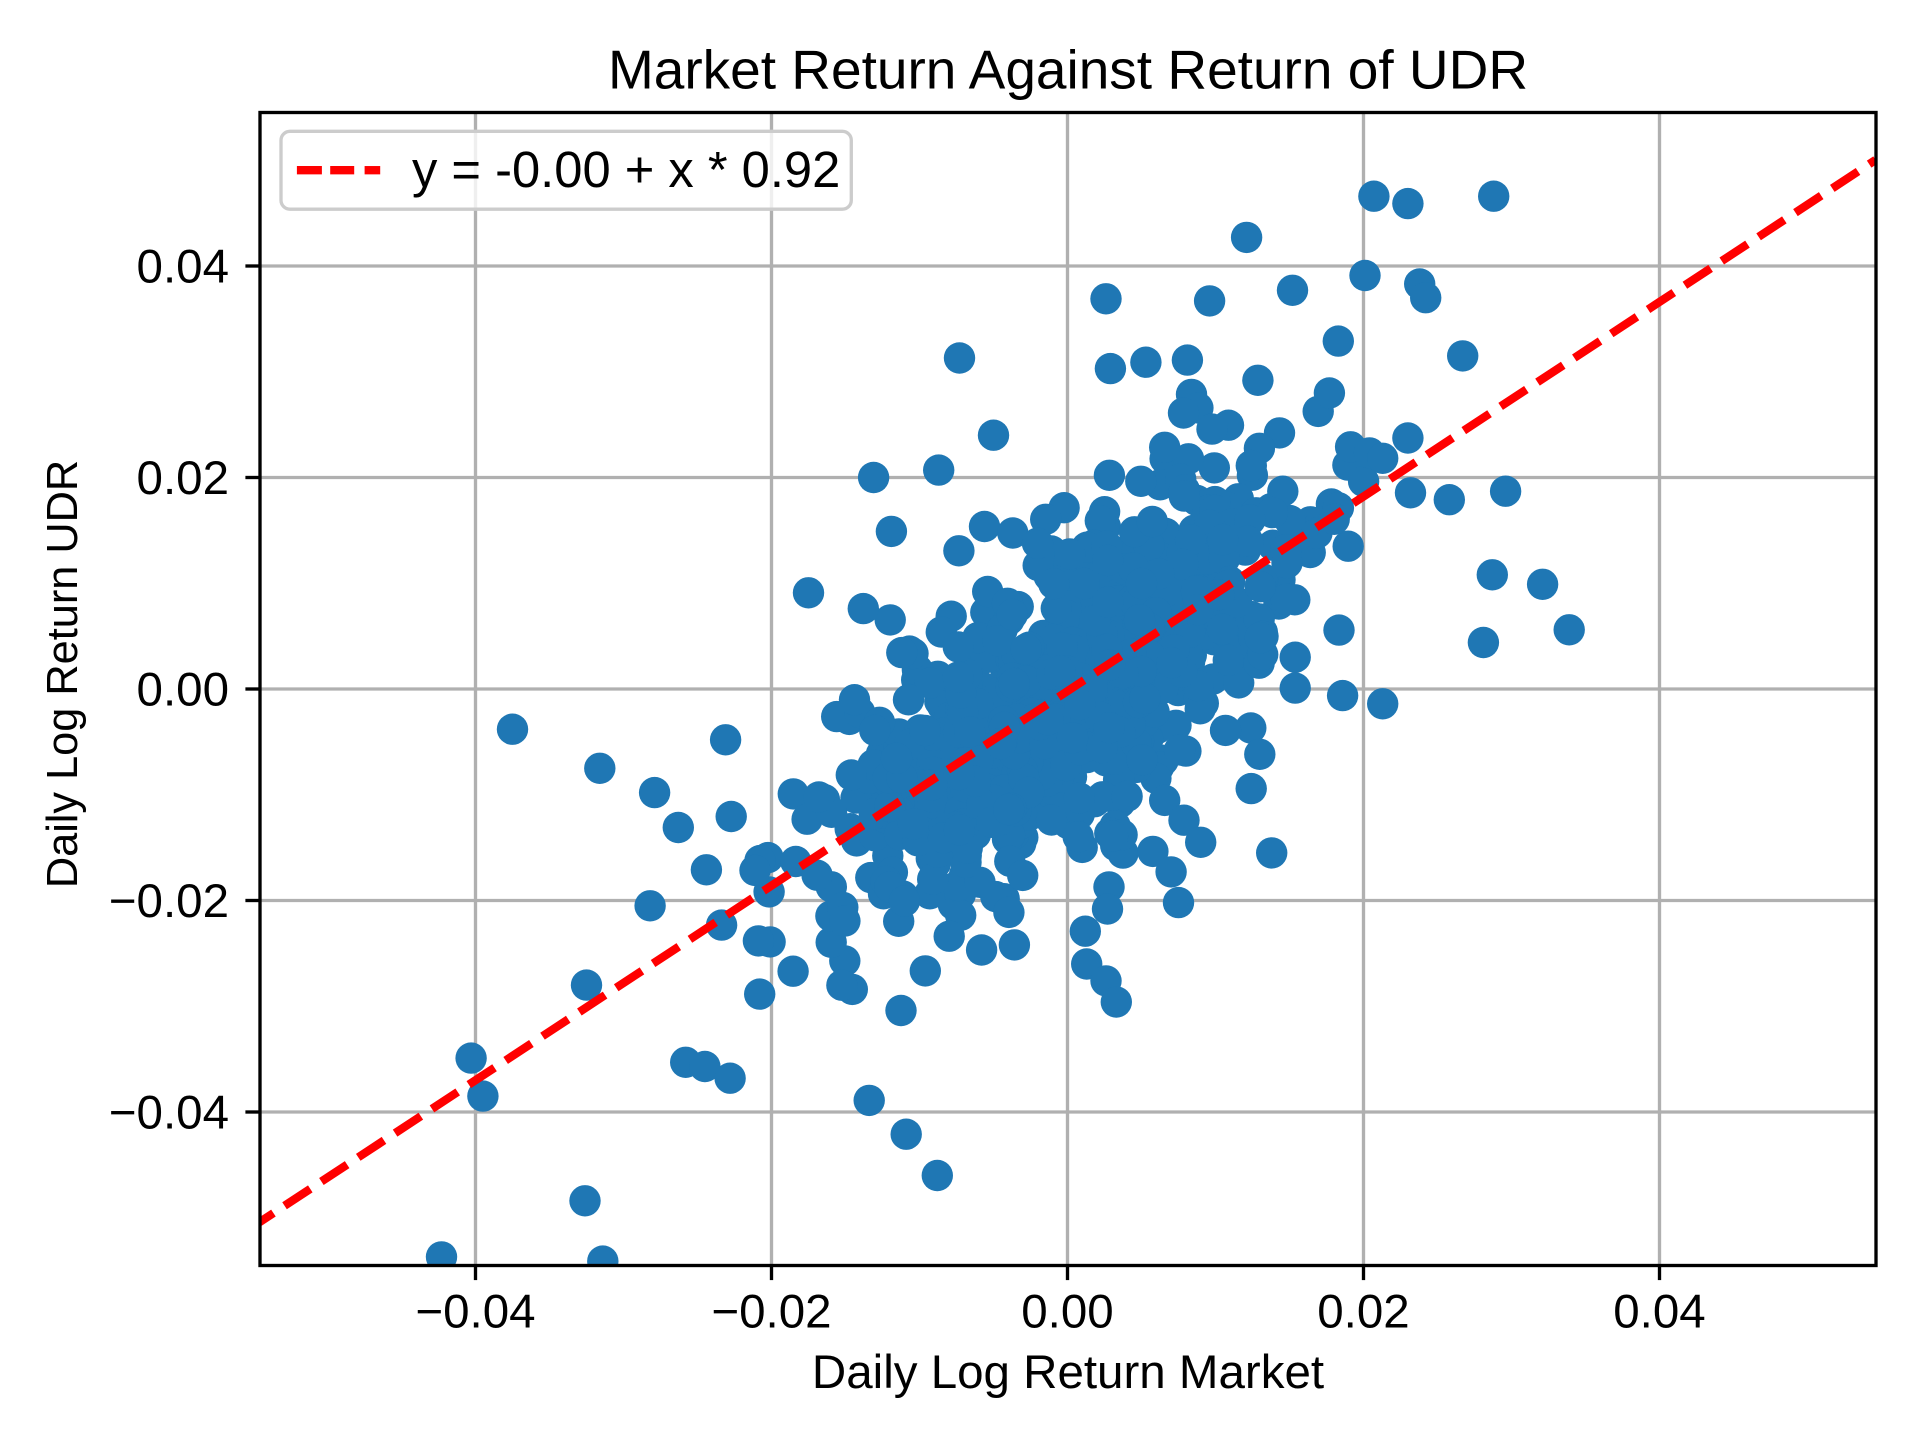 Image resolution: width=1920 pixels, height=1440 pixels. Describe the element at coordinates (1068, 1372) in the screenshot. I see `svg-text: Daily Log Return Market` at that location.